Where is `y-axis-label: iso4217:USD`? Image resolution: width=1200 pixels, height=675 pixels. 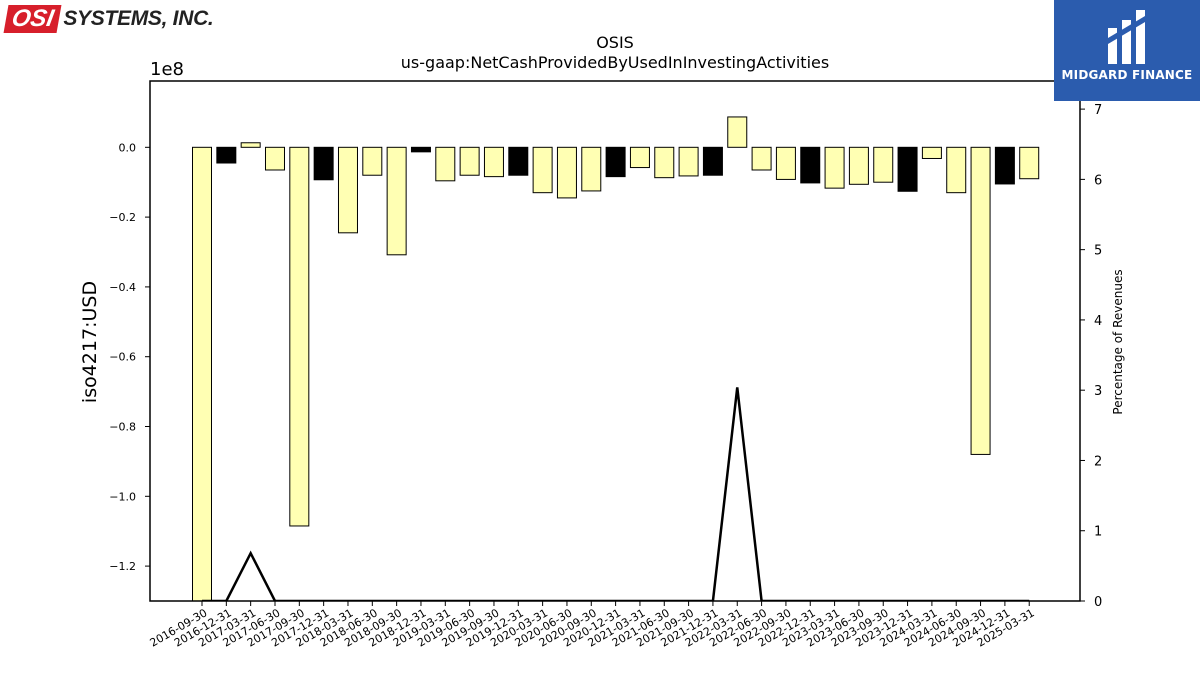 y-axis-label: iso4217:USD is located at coordinates (90, 342).